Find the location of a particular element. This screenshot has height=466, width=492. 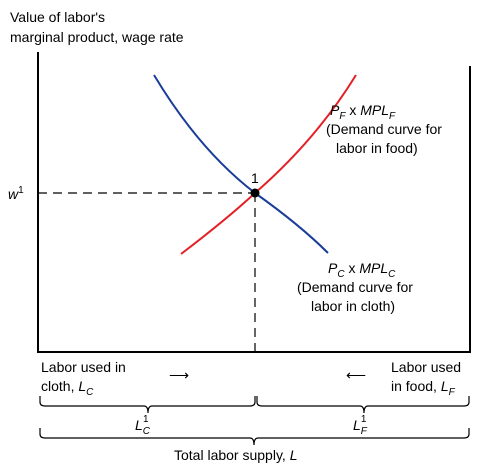

food-curve-name: PF x MPLF is located at coordinates (363, 112).